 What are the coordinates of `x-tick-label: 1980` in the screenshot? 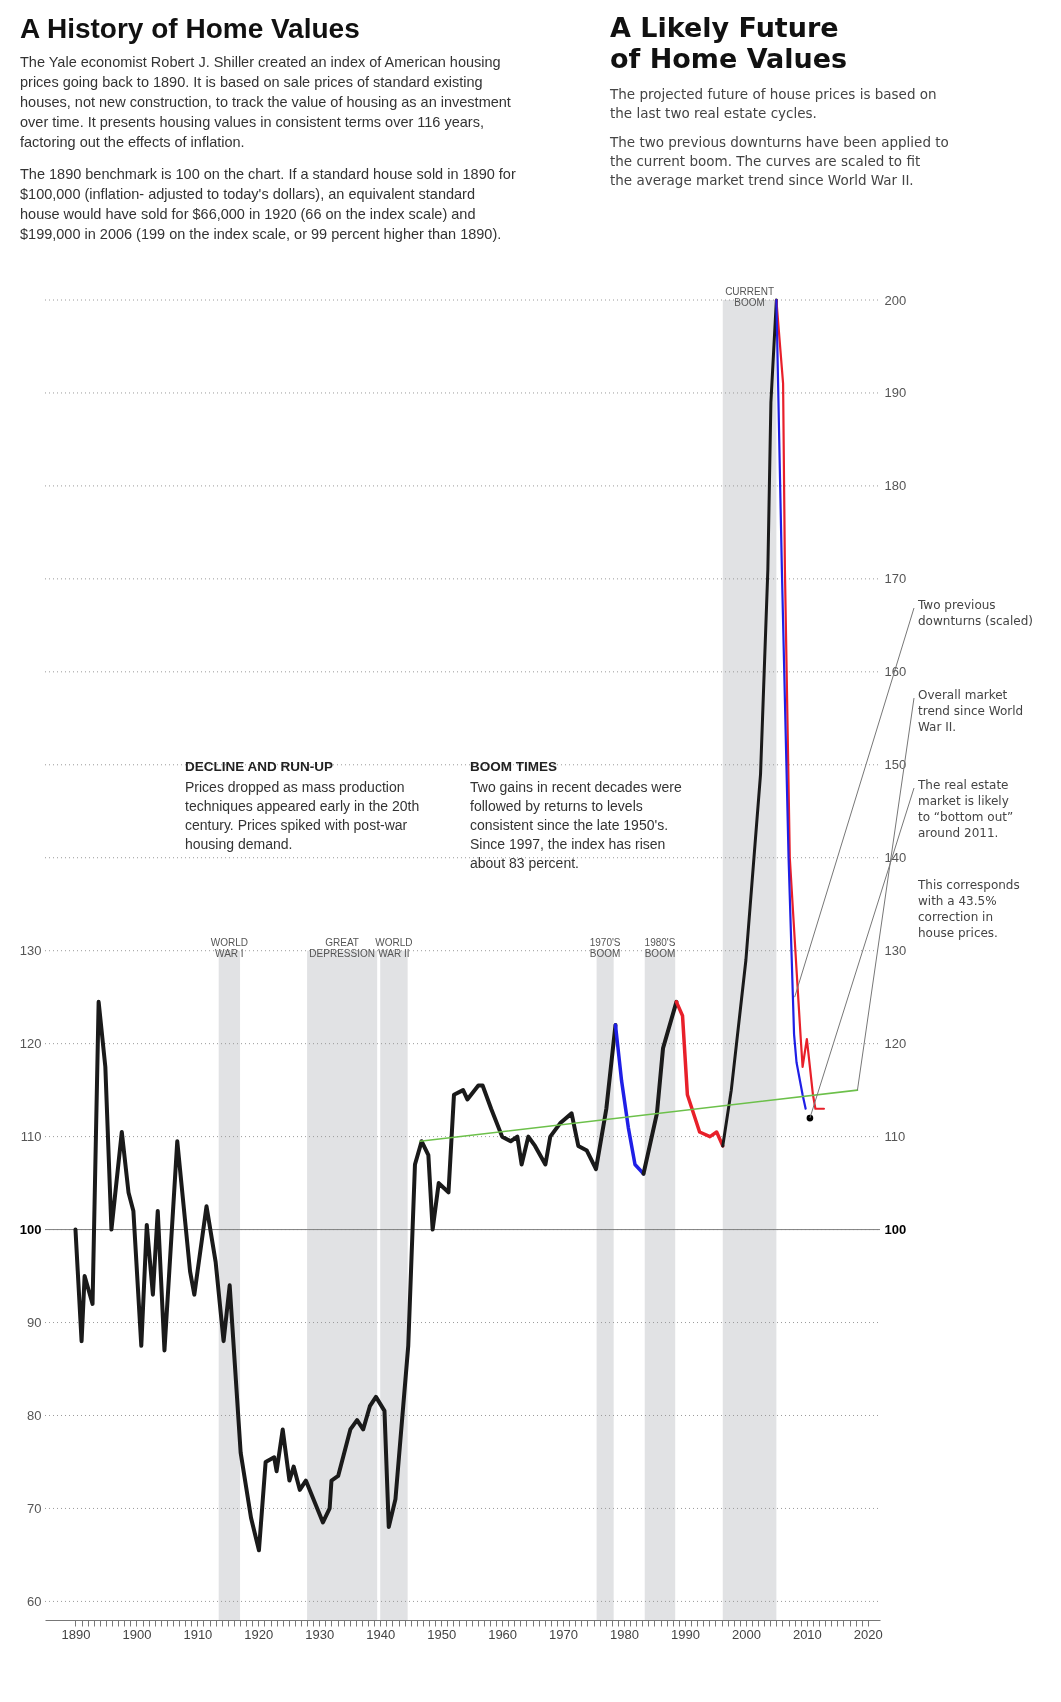 It's located at (624, 1634).